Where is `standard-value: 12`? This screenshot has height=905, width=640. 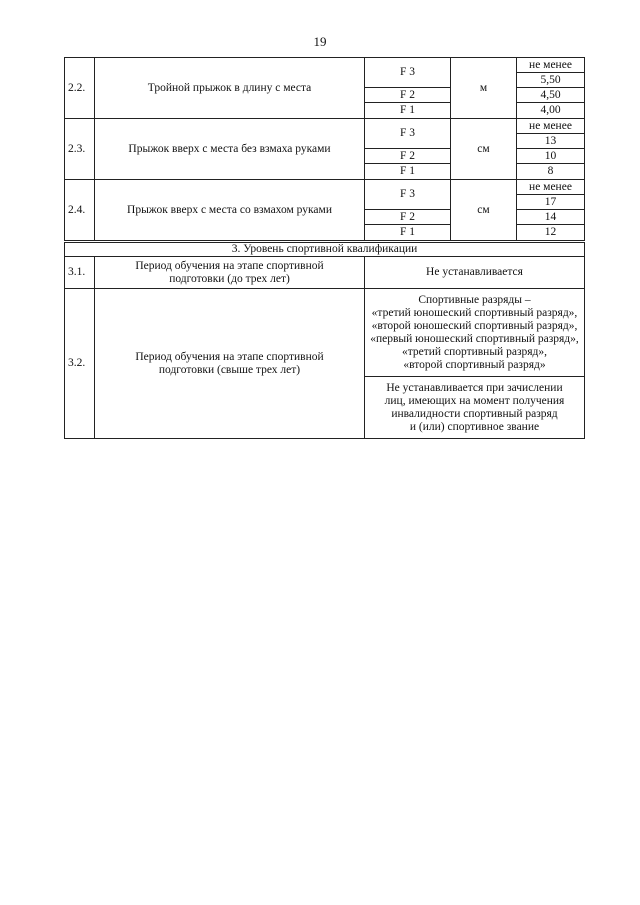 standard-value: 12 is located at coordinates (550, 232).